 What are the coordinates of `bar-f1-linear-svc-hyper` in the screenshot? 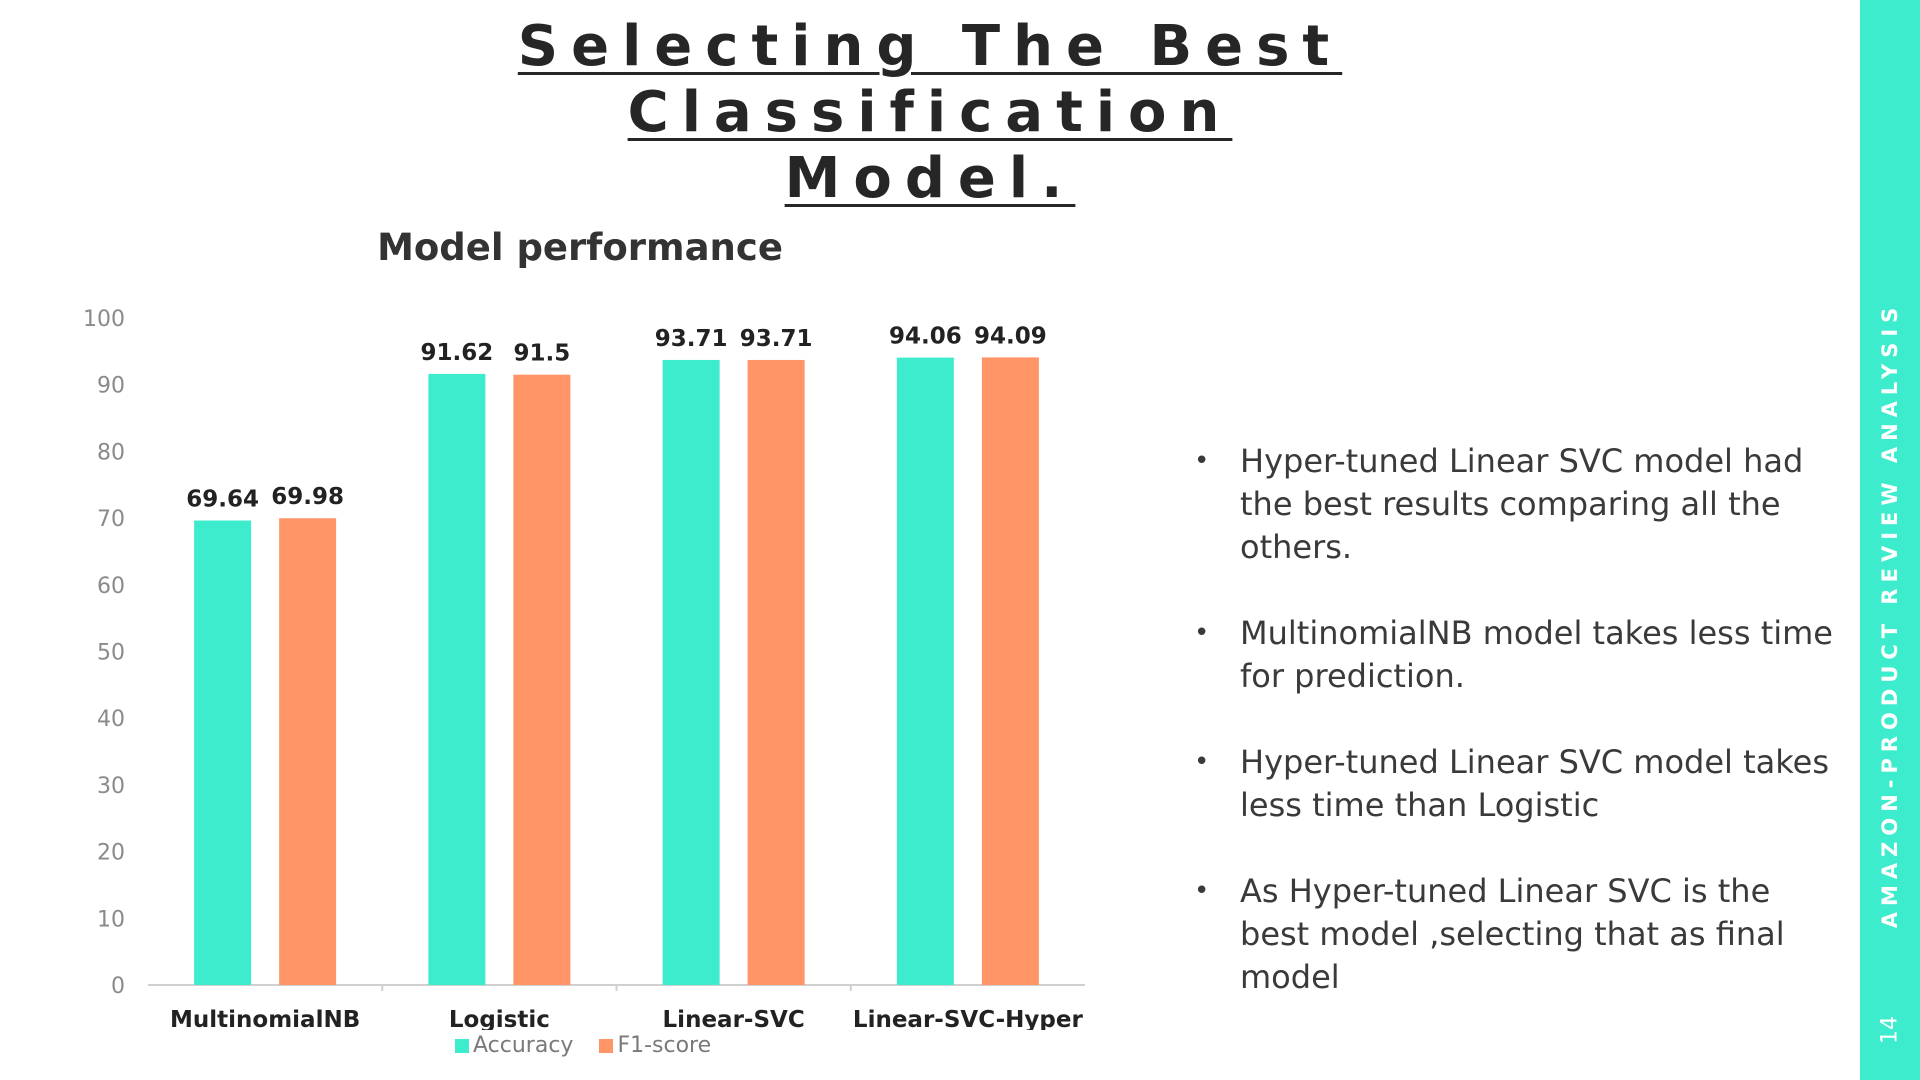 It's located at (1010, 671).